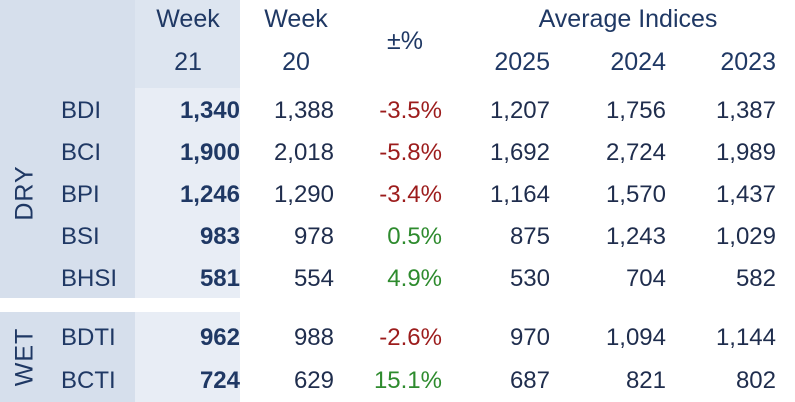 The width and height of the screenshot is (795, 402). I want to click on table-row: BPI 1,246 1,290 -3.4% 1,164 1,570 1,437, so click(397, 194).